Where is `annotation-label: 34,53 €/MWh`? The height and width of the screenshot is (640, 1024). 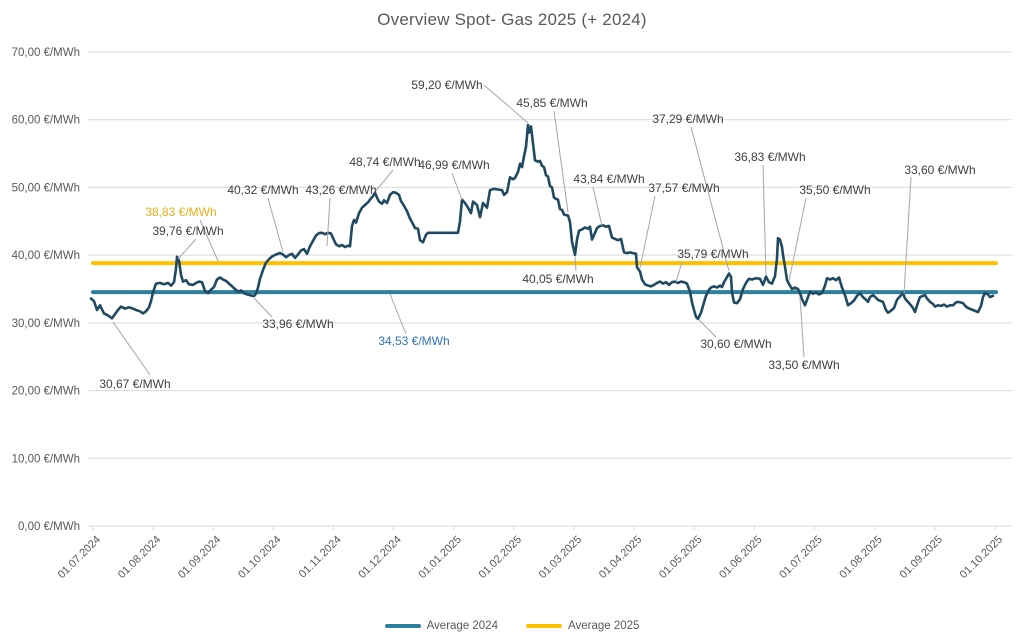
annotation-label: 34,53 €/MWh is located at coordinates (413, 341).